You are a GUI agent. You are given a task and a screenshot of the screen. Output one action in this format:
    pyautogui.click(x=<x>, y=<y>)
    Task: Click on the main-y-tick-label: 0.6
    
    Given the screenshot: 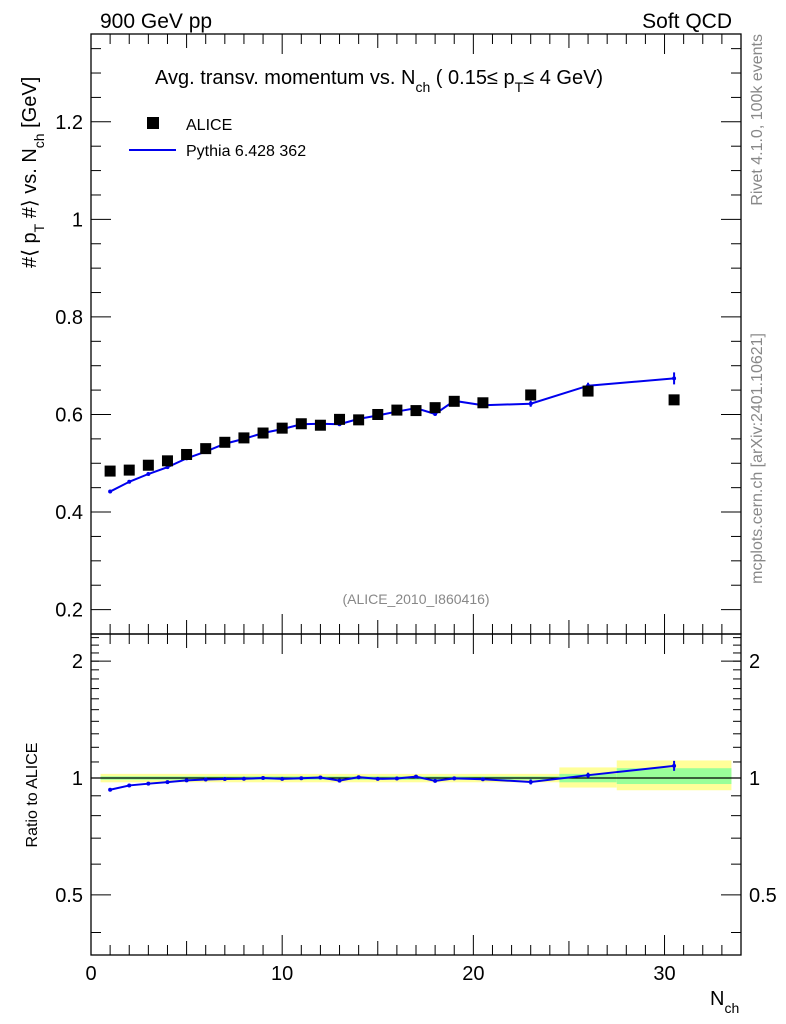 What is the action you would take?
    pyautogui.click(x=69, y=415)
    